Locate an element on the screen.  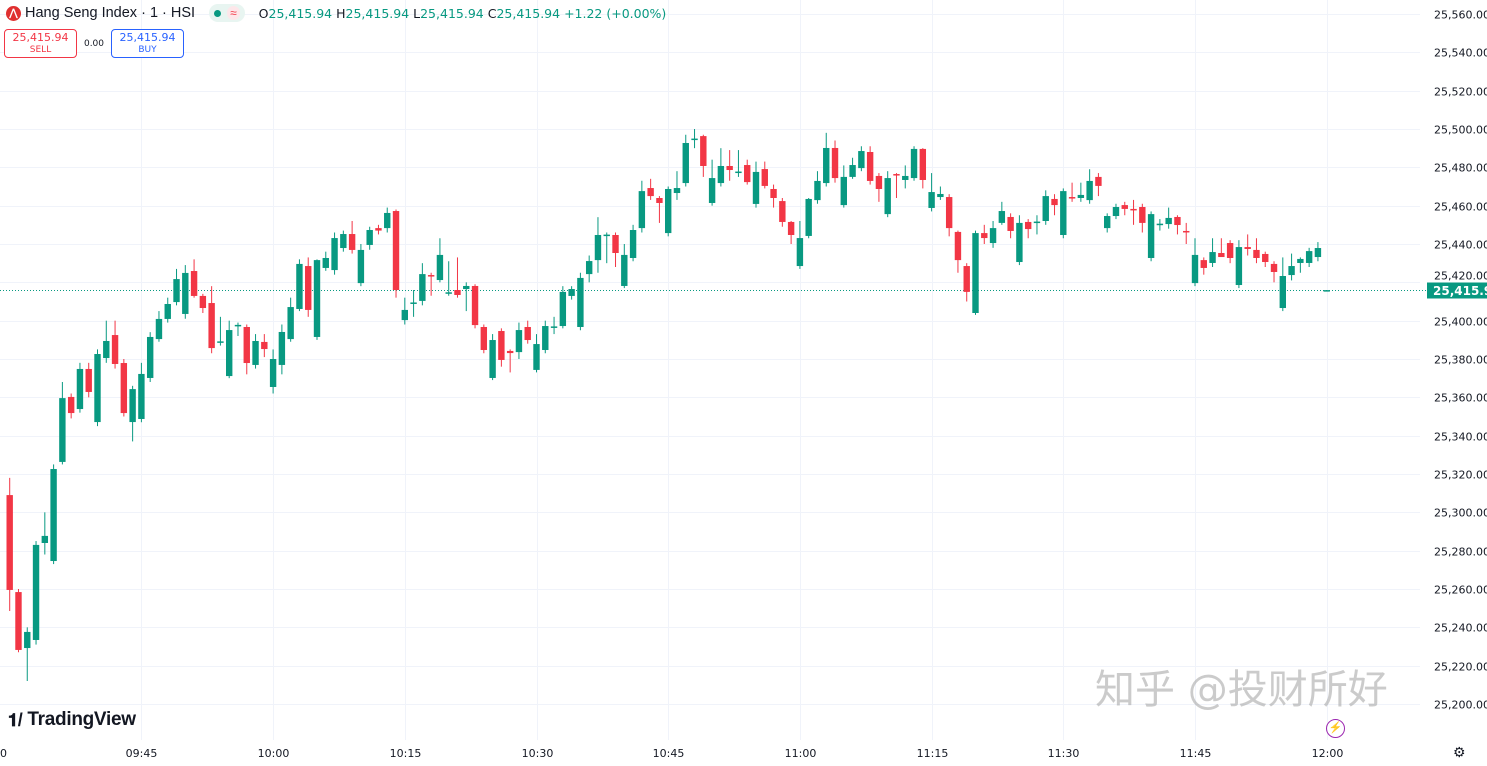
hsi-symbol-icon: ⋀ is located at coordinates (13, 13).